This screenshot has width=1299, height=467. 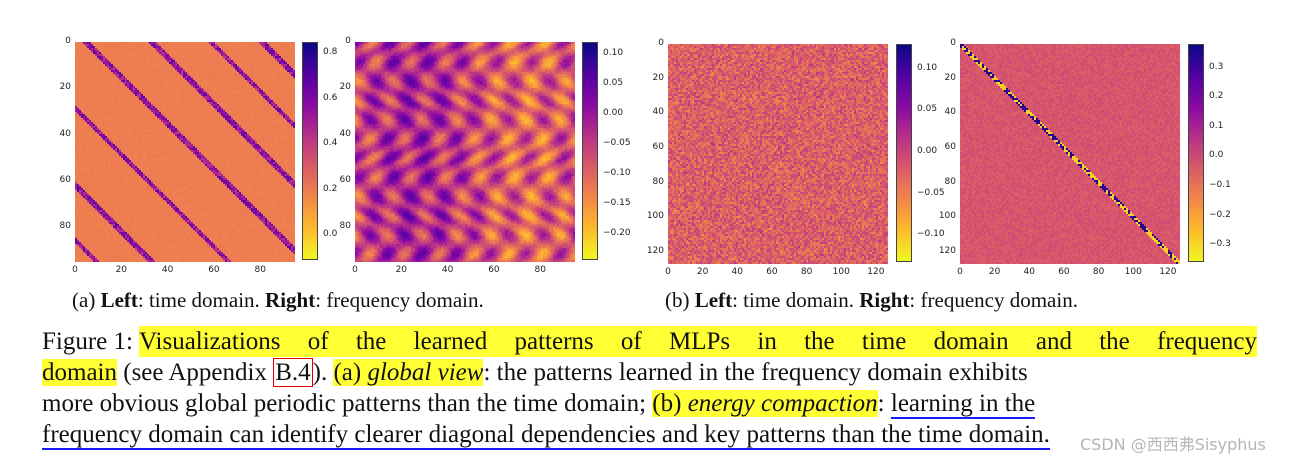 I want to click on colorbar-tick-label: −0.1, so click(x=1220, y=185).